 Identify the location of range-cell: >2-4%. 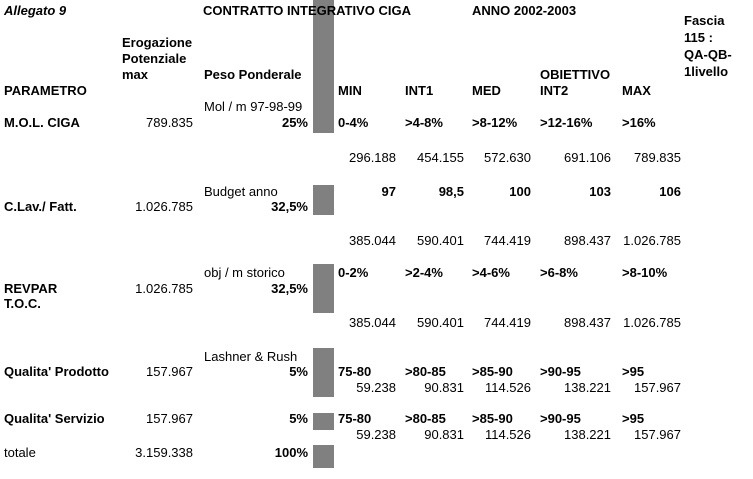
(424, 272).